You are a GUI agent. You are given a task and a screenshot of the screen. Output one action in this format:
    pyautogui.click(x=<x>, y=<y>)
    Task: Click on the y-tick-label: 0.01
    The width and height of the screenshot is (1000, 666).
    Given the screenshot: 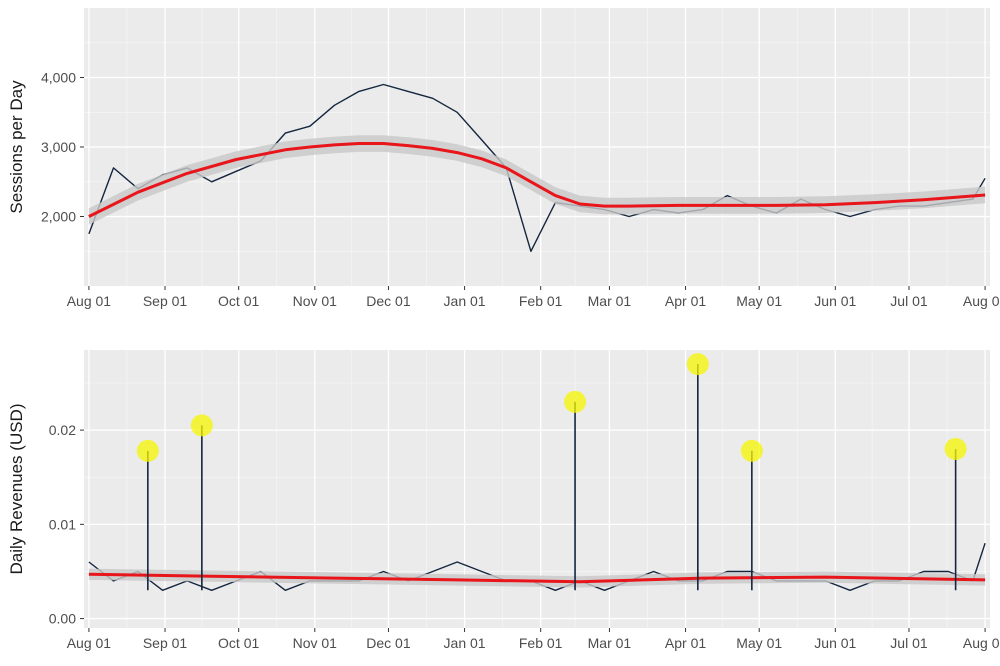 What is the action you would take?
    pyautogui.click(x=62, y=524)
    